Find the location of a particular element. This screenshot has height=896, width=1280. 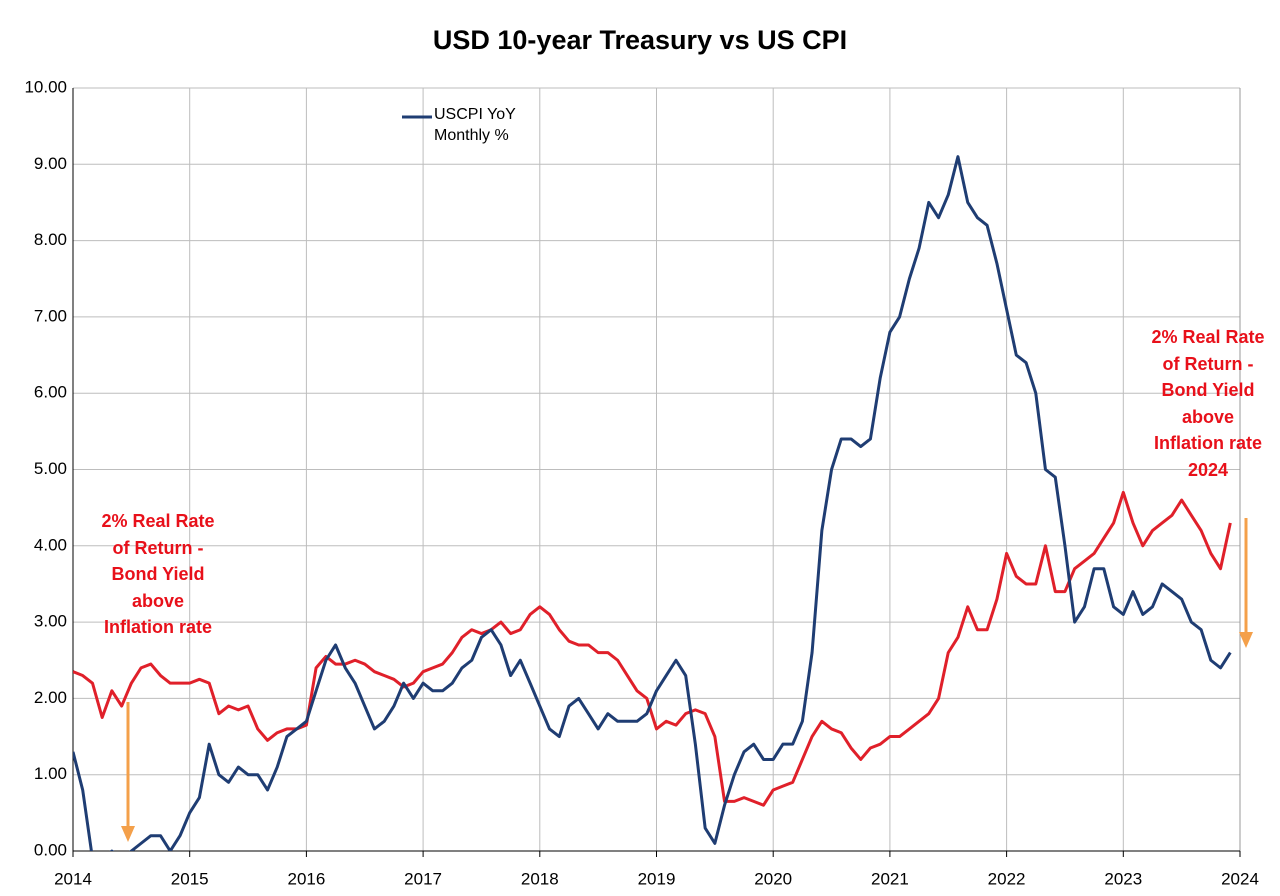

x-tick-label: 2020 is located at coordinates (773, 878).